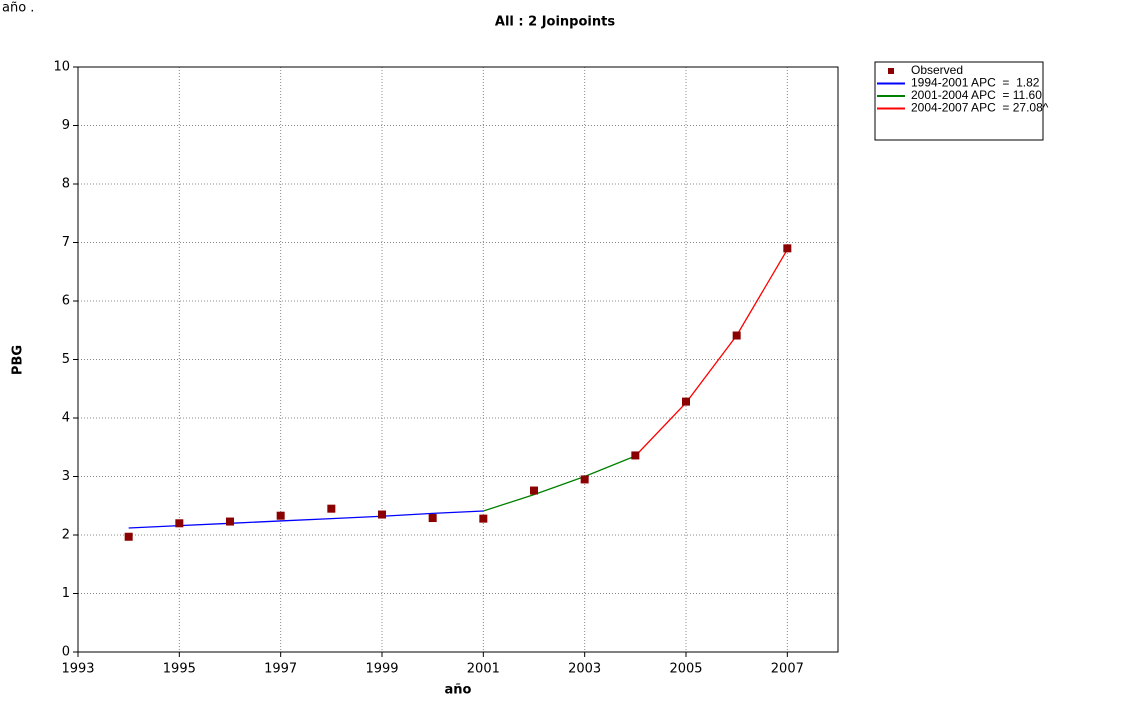  Describe the element at coordinates (891, 71) in the screenshot. I see `legend-marker` at that location.